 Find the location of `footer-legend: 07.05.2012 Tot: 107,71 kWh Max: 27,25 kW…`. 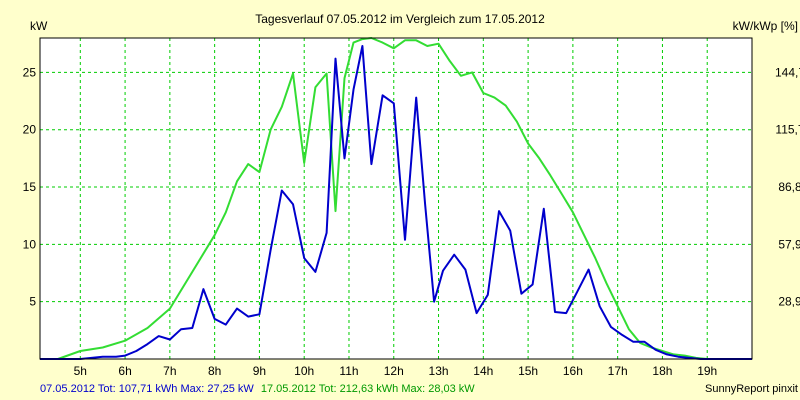

footer-legend: 07.05.2012 Tot: 107,71 kWh Max: 27,25 kW… is located at coordinates (257, 389).